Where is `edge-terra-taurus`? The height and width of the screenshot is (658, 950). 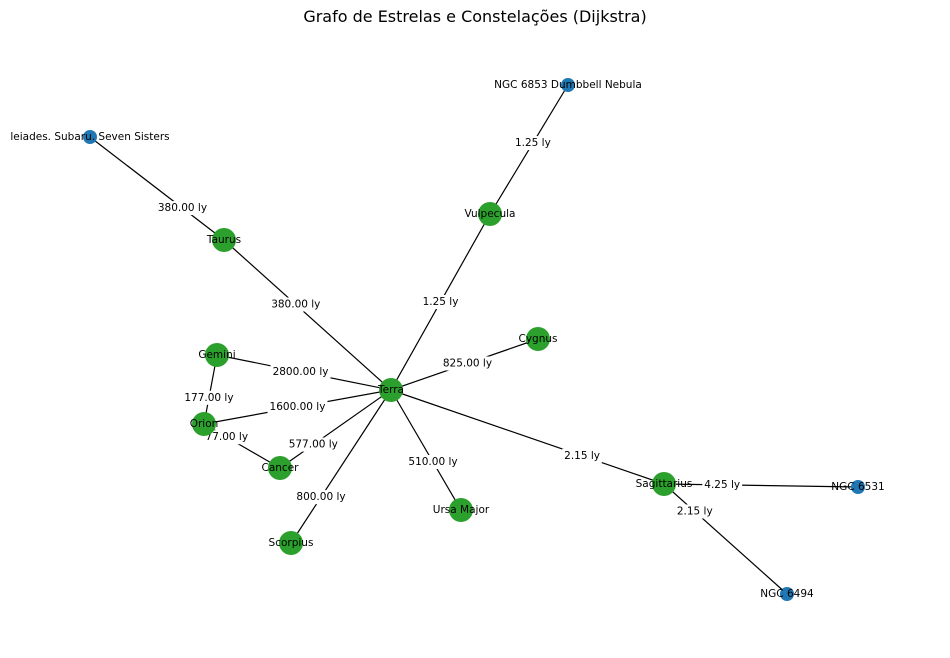 edge-terra-taurus is located at coordinates (307, 315).